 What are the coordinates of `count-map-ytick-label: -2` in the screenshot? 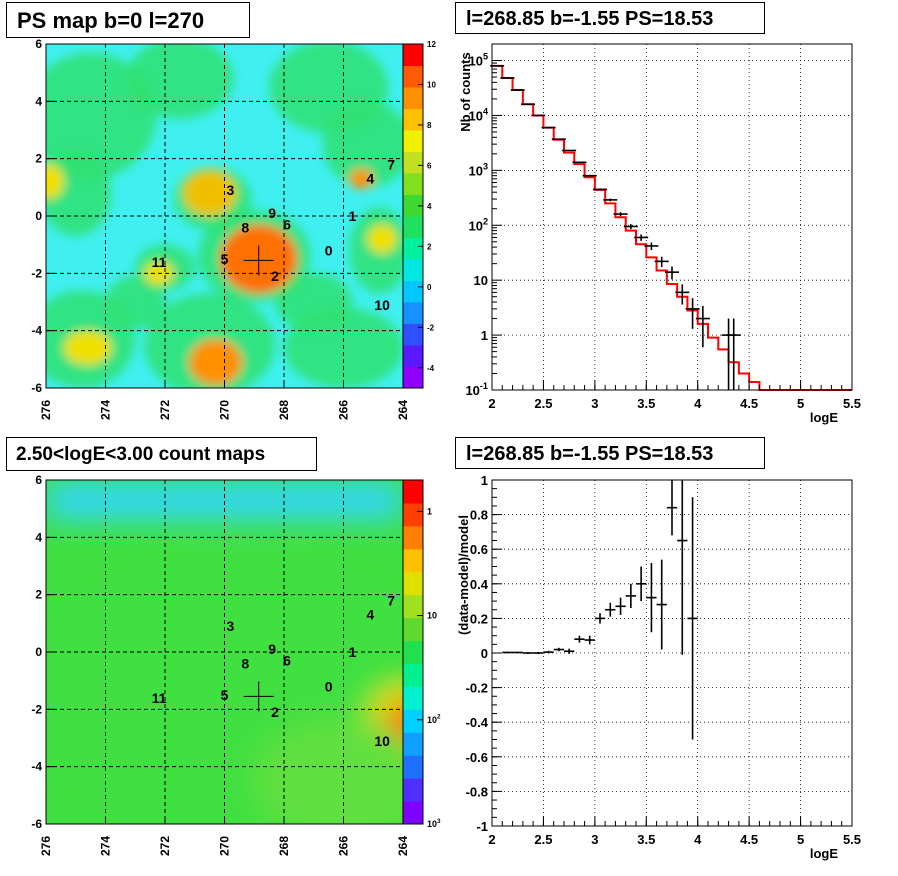 It's located at (36, 709).